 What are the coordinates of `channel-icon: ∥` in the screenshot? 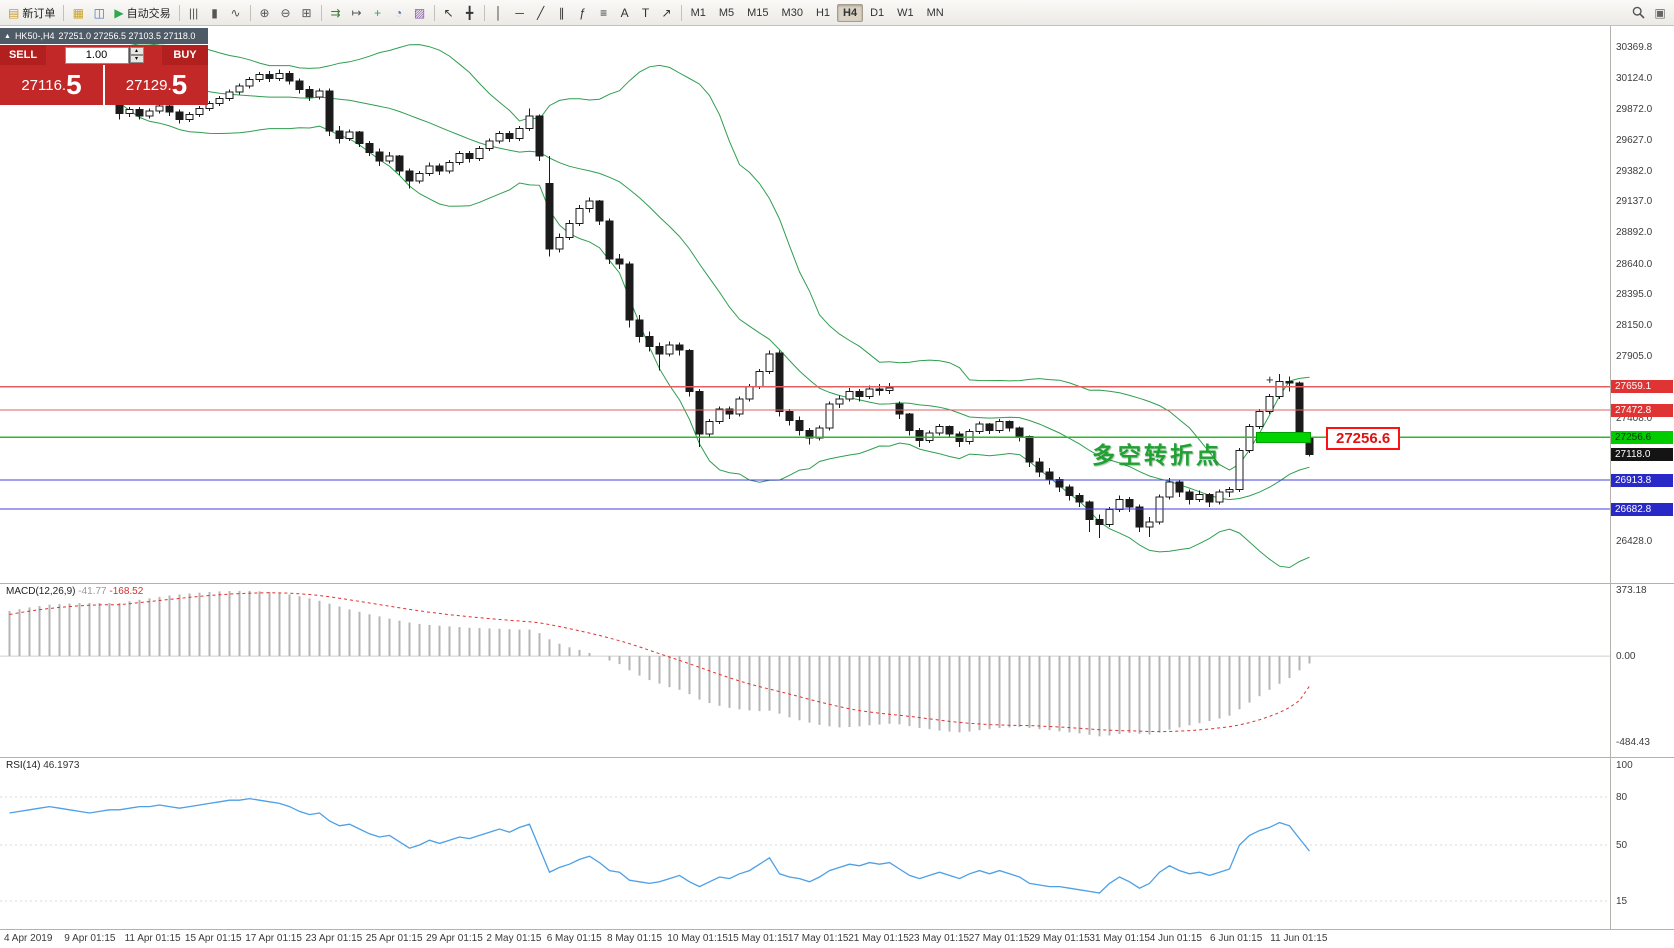 It's located at (561, 12).